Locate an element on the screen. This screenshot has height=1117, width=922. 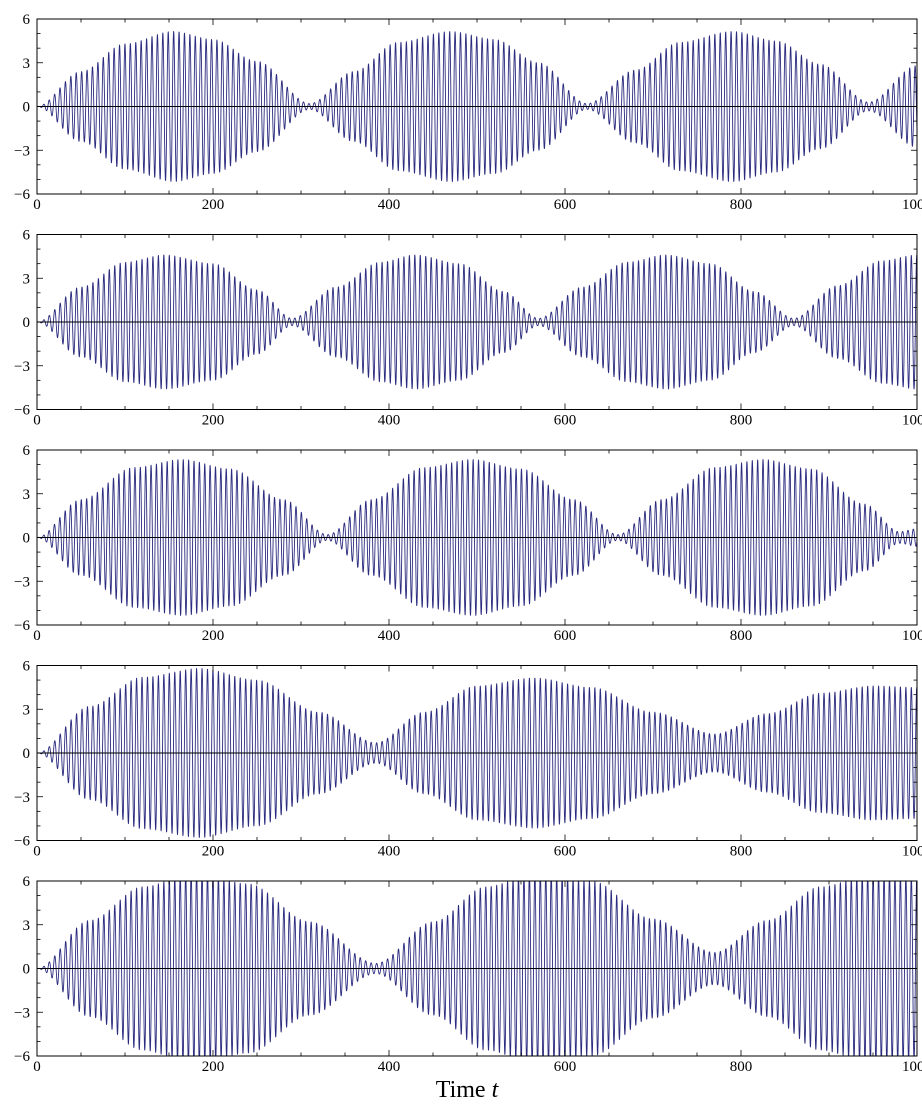
x-axis-title-prefix: Time is located at coordinates (464, 1090).